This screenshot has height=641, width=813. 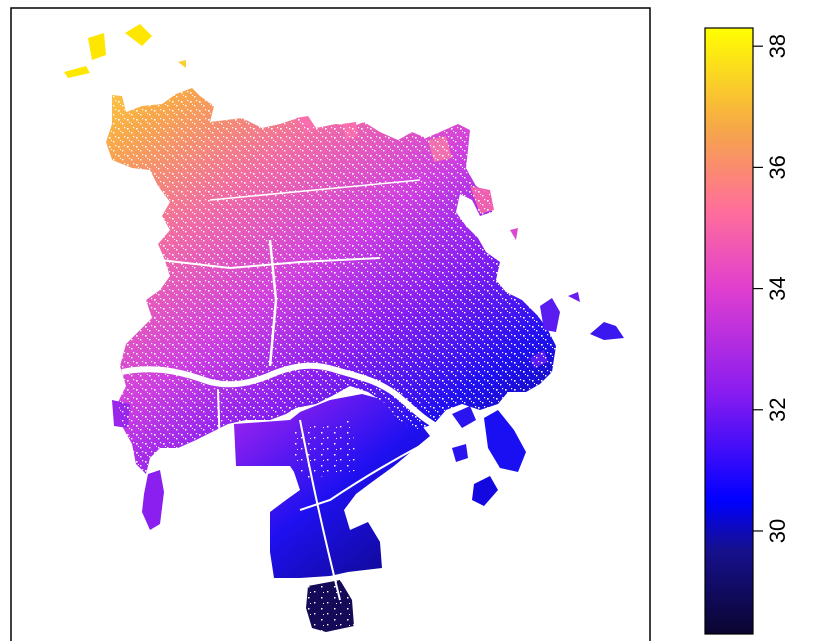 What do you see at coordinates (777, 288) in the screenshot?
I see `colorbar-tick-label-34: 34` at bounding box center [777, 288].